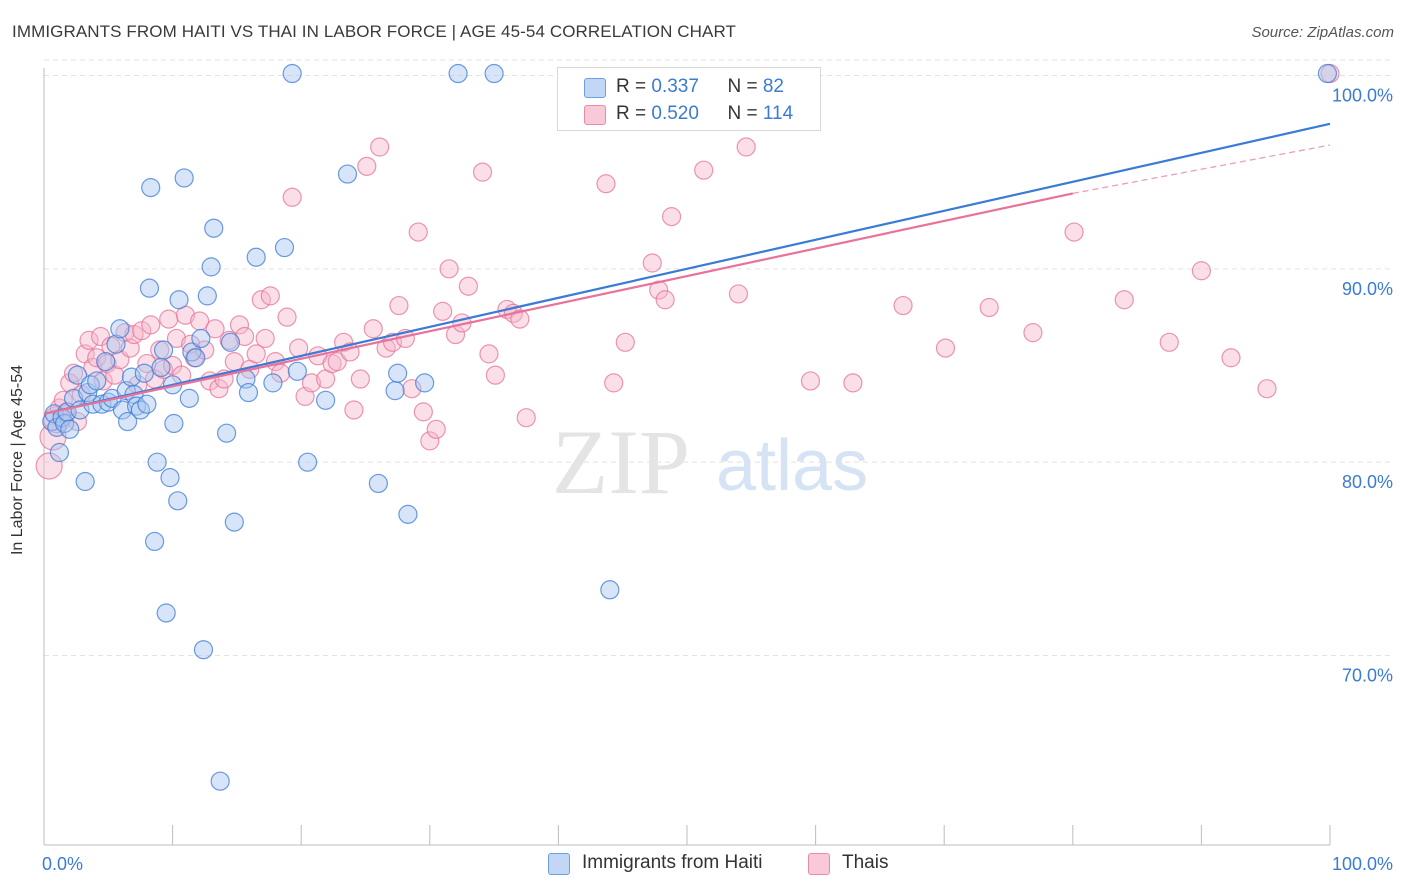 The image size is (1406, 892). What do you see at coordinates (1367, 676) in the screenshot?
I see `y-tick-label: 70.0%` at bounding box center [1367, 676].